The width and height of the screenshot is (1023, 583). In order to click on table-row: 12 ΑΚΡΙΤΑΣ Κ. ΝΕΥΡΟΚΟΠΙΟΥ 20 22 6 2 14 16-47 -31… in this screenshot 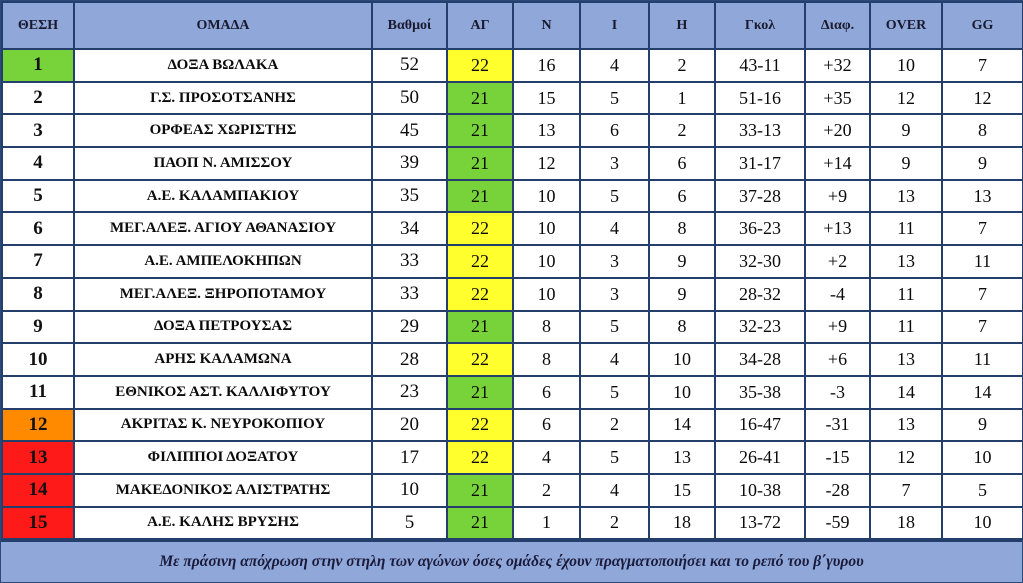, I will do `click(512, 425)`.